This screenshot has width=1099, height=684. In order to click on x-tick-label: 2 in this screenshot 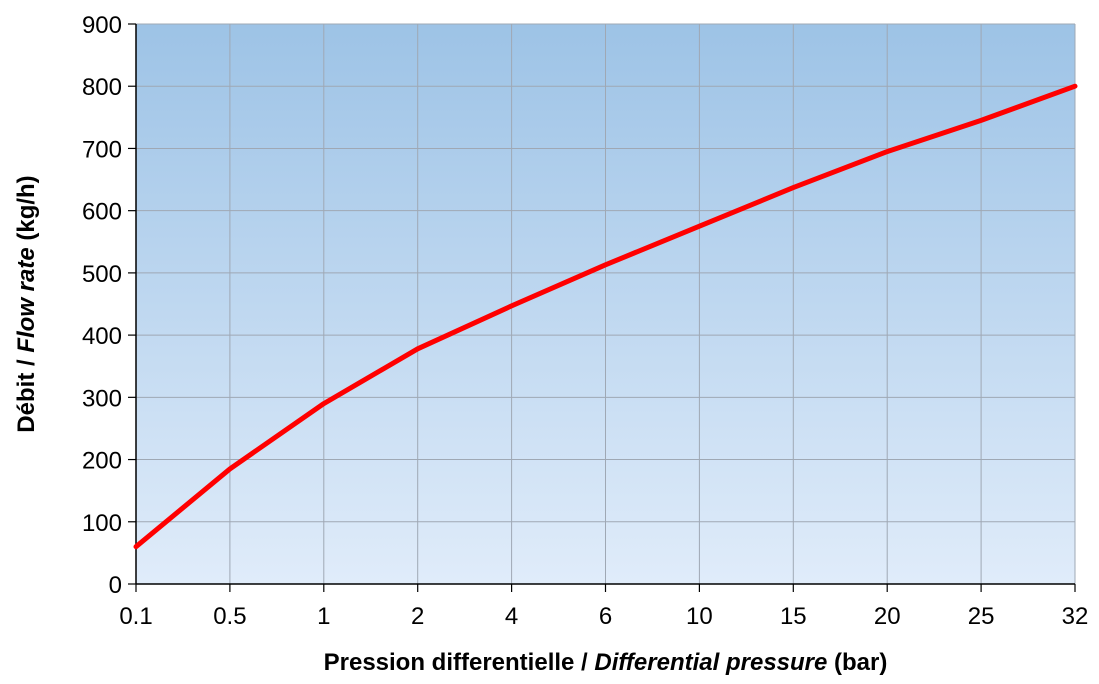, I will do `click(417, 616)`.